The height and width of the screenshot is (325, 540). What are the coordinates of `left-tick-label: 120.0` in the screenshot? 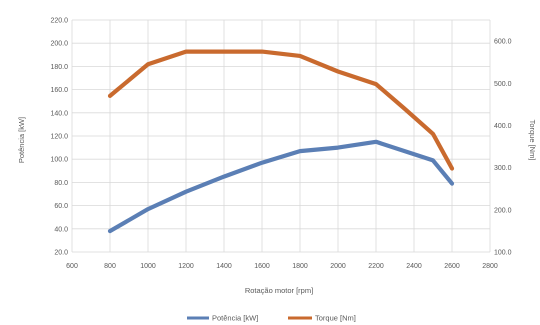 It's located at (59, 137).